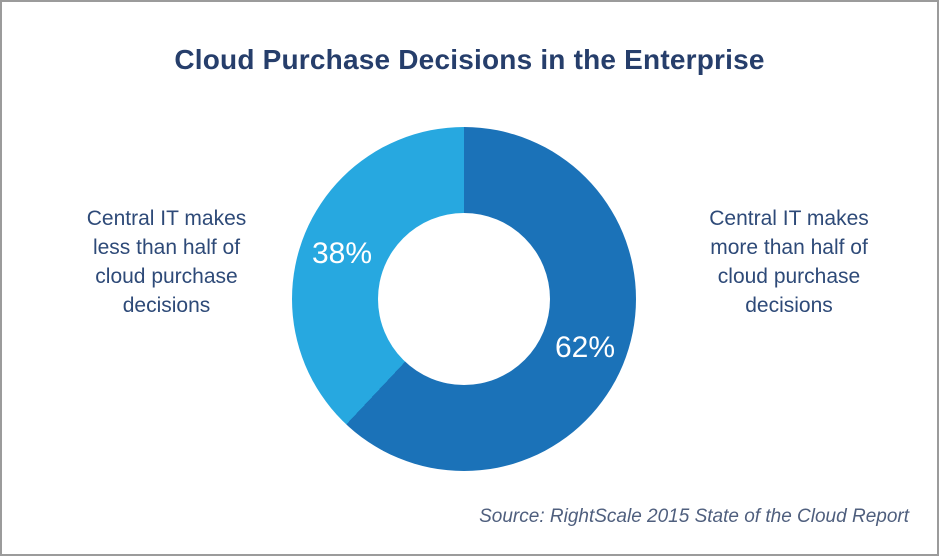 This screenshot has height=556, width=939. Describe the element at coordinates (789, 247) in the screenshot. I see `annotation-line: more than half of` at that location.